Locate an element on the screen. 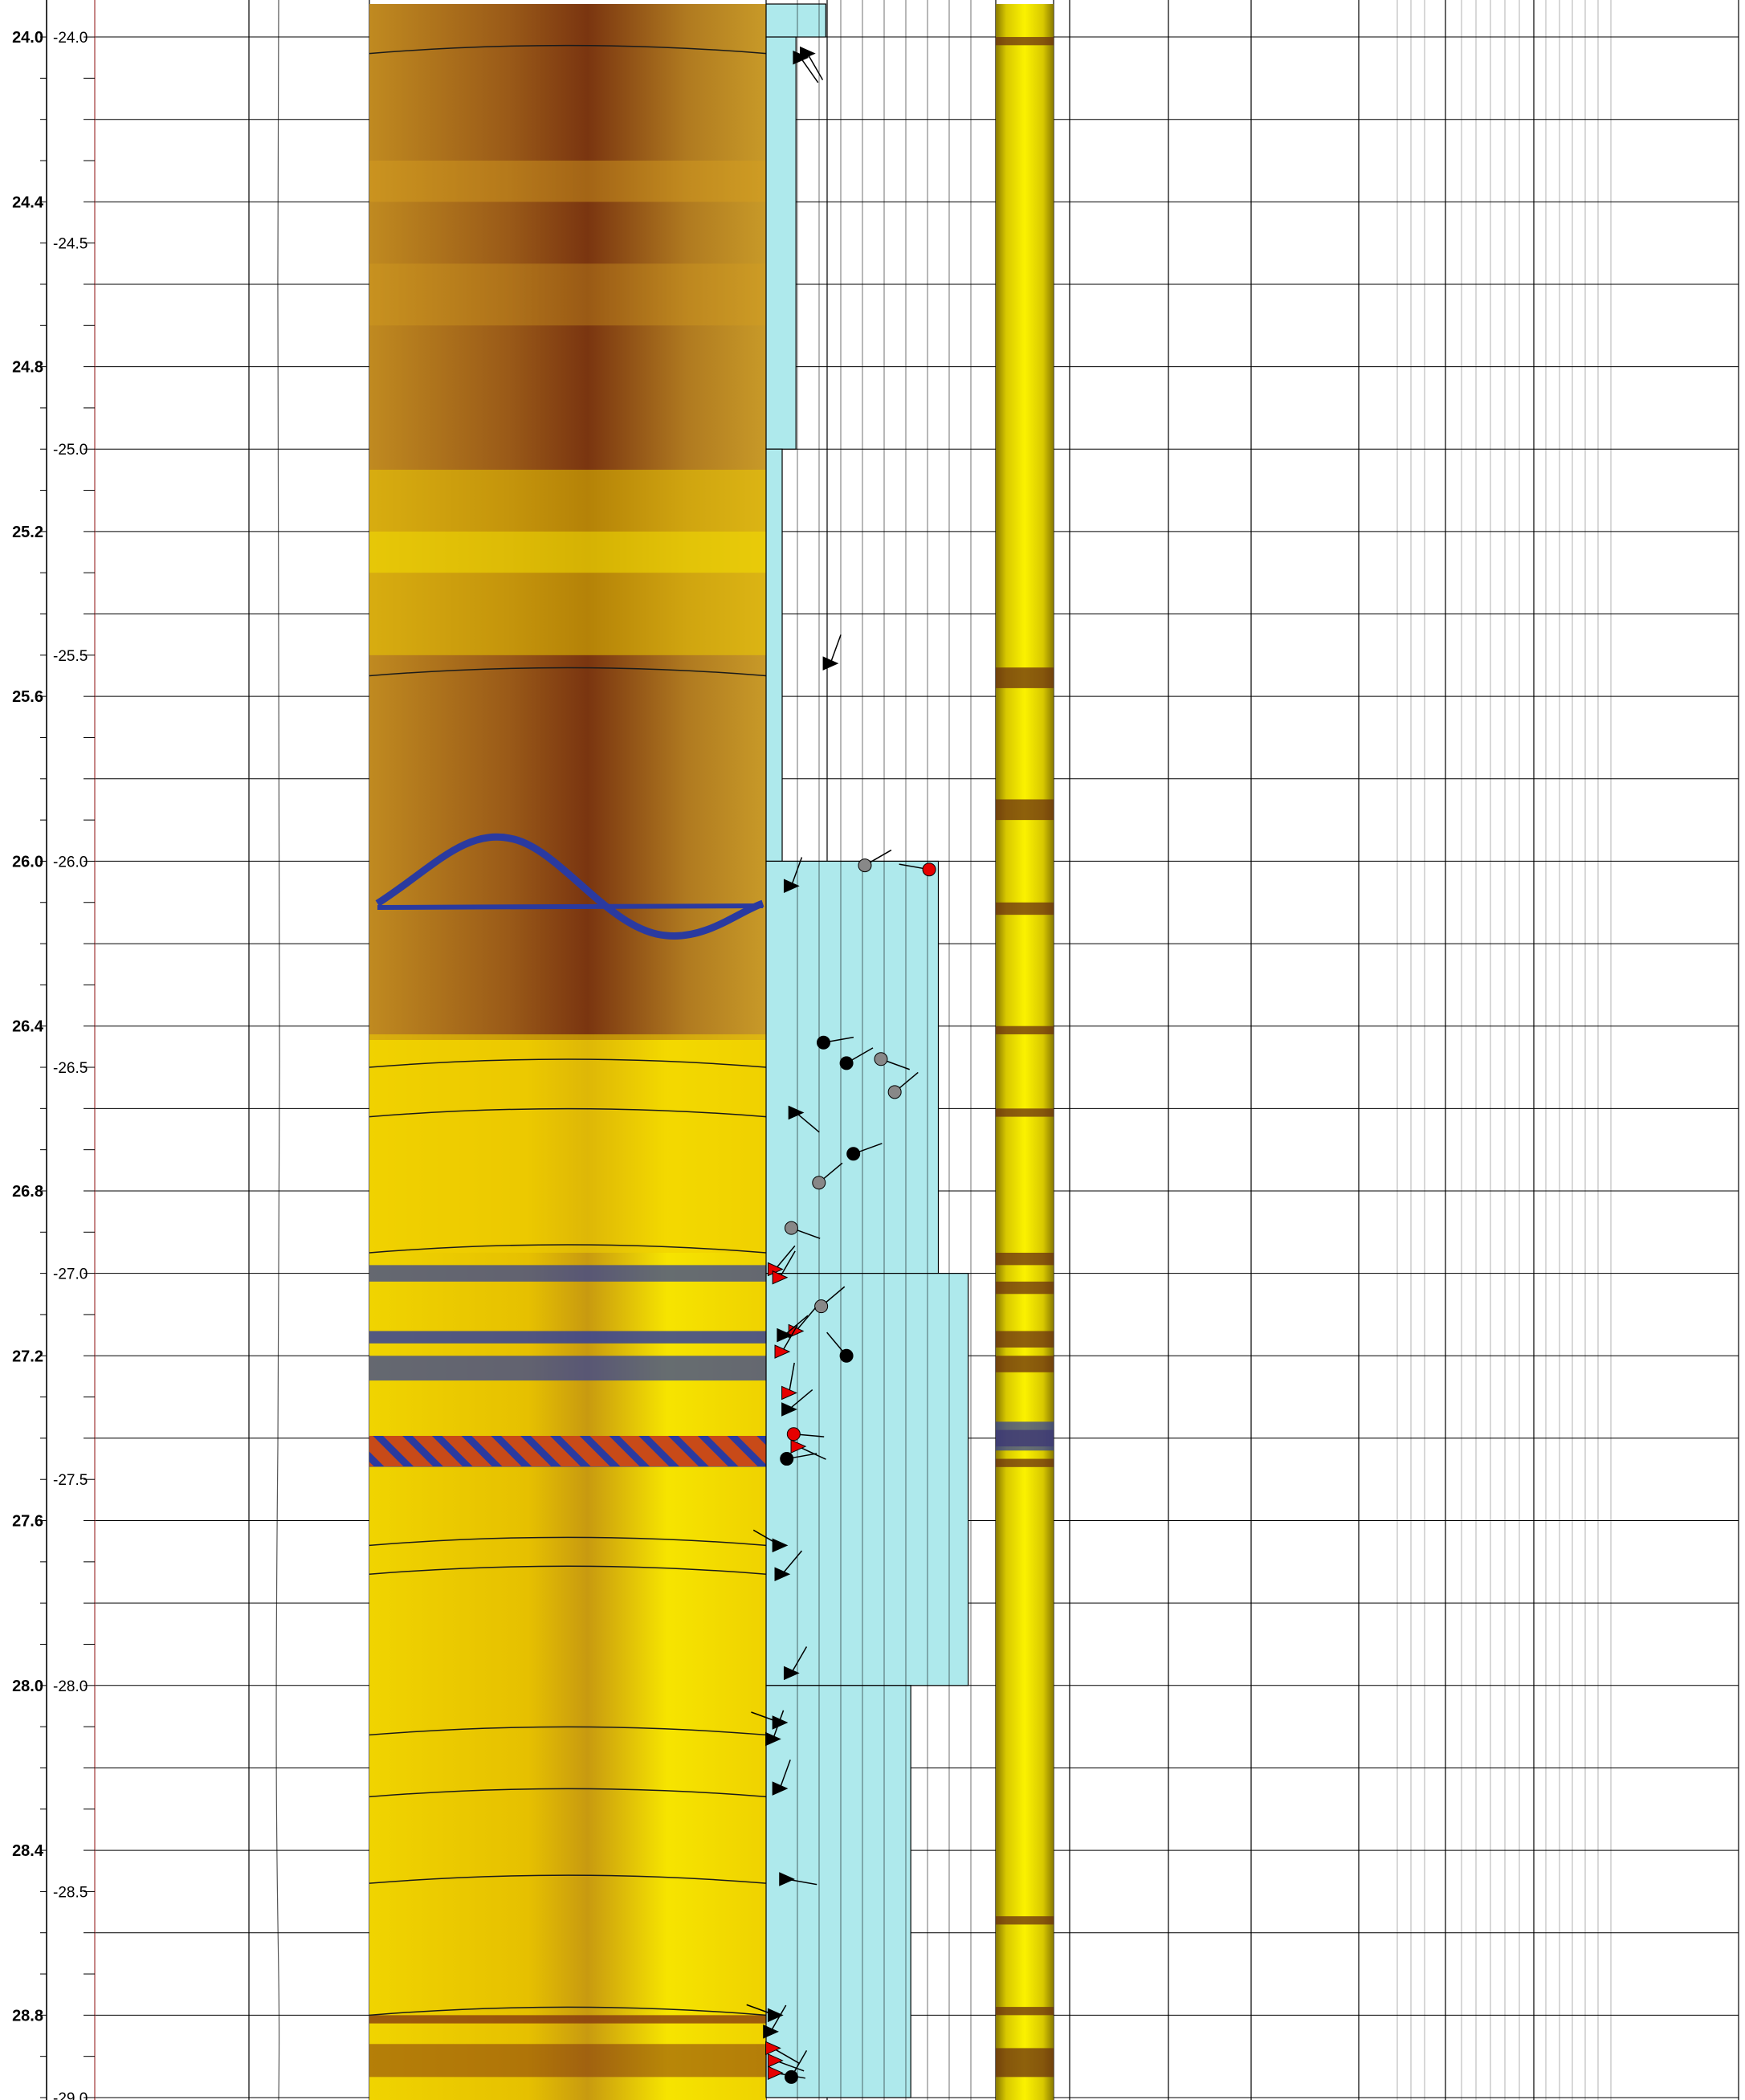 This screenshot has width=1745, height=2100. core-image-track is located at coordinates (1025, 1052).